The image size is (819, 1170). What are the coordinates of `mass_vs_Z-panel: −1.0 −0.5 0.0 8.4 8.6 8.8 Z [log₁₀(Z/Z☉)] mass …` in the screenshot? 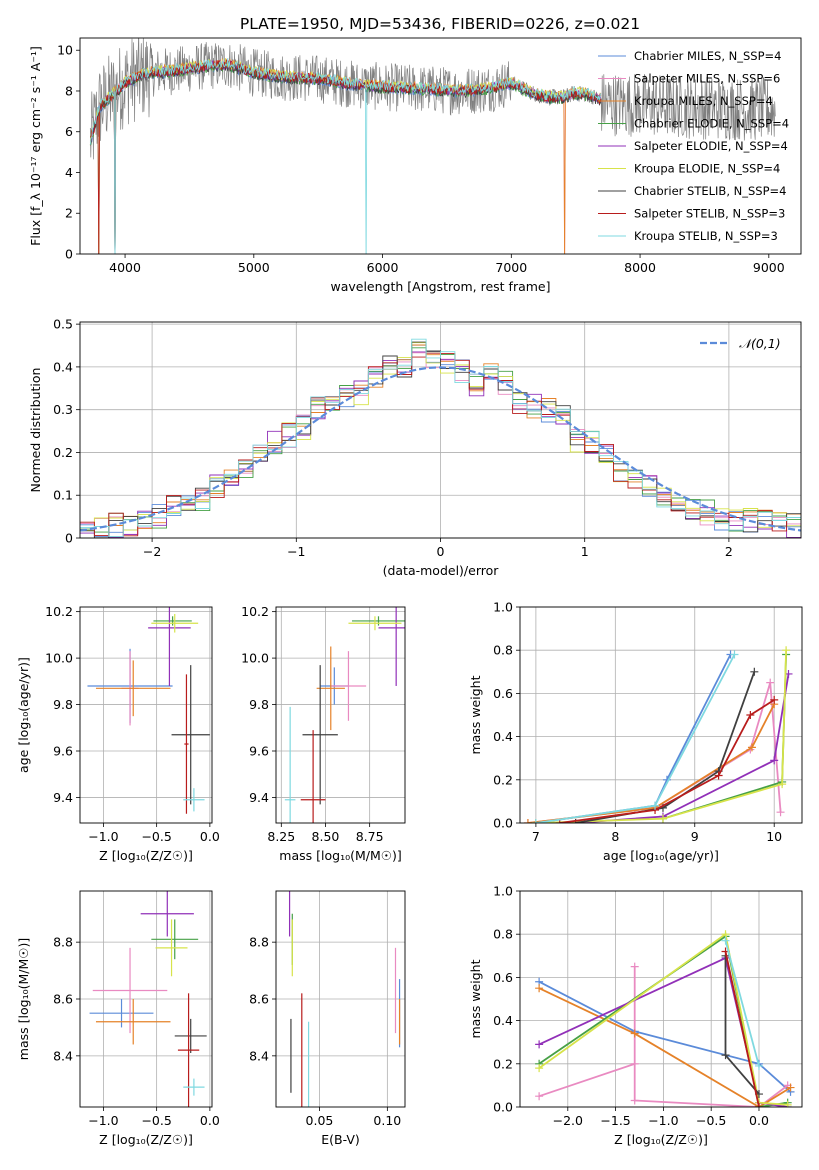 It's located at (118, 1018).